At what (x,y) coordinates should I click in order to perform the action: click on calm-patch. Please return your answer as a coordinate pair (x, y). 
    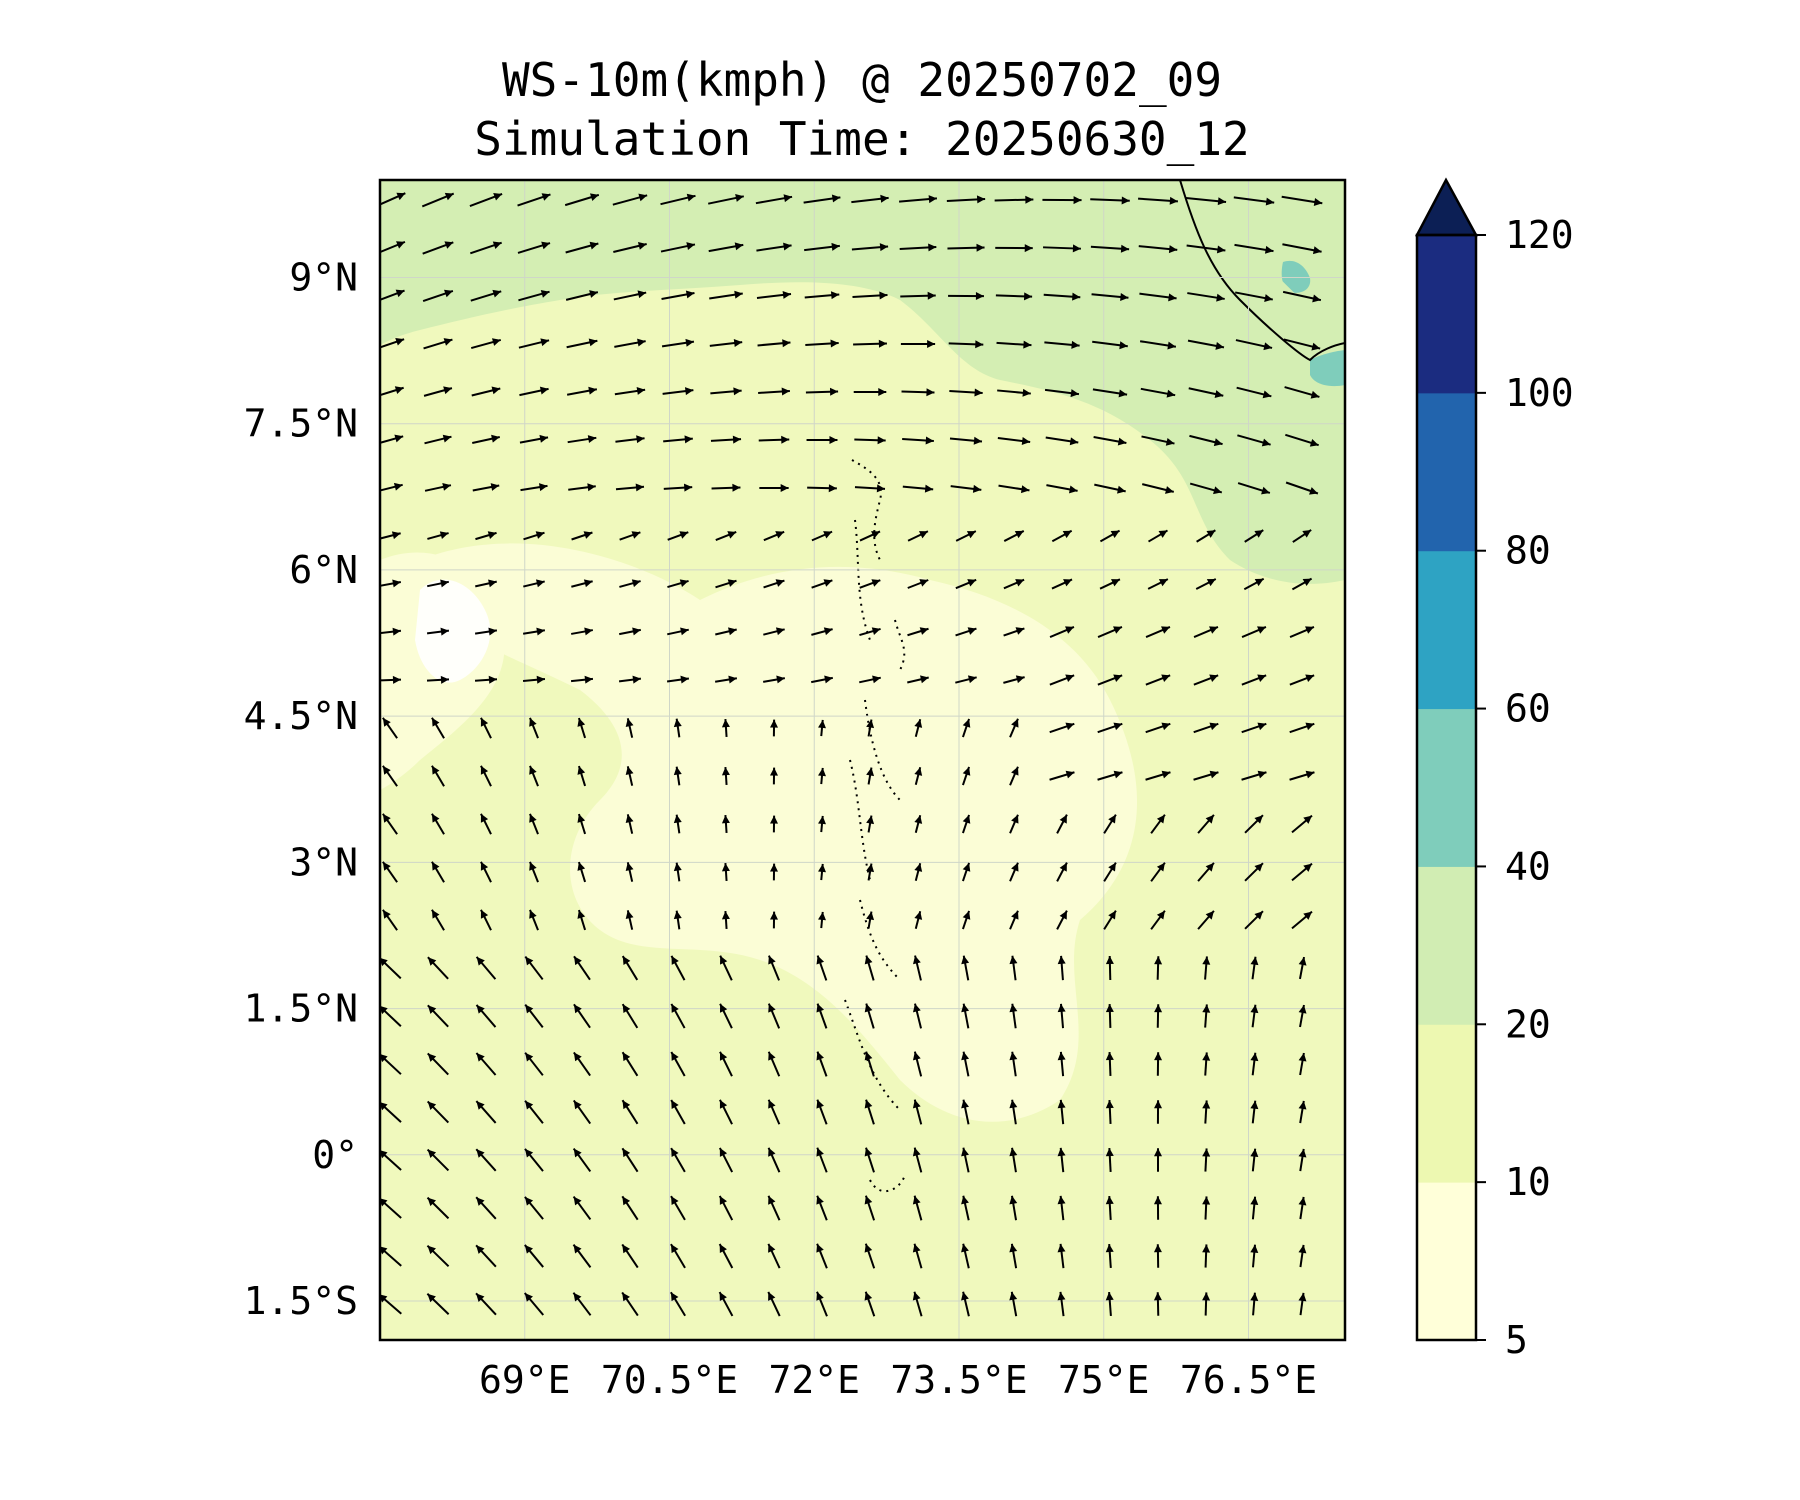
    Looking at the image, I should click on (453, 631).